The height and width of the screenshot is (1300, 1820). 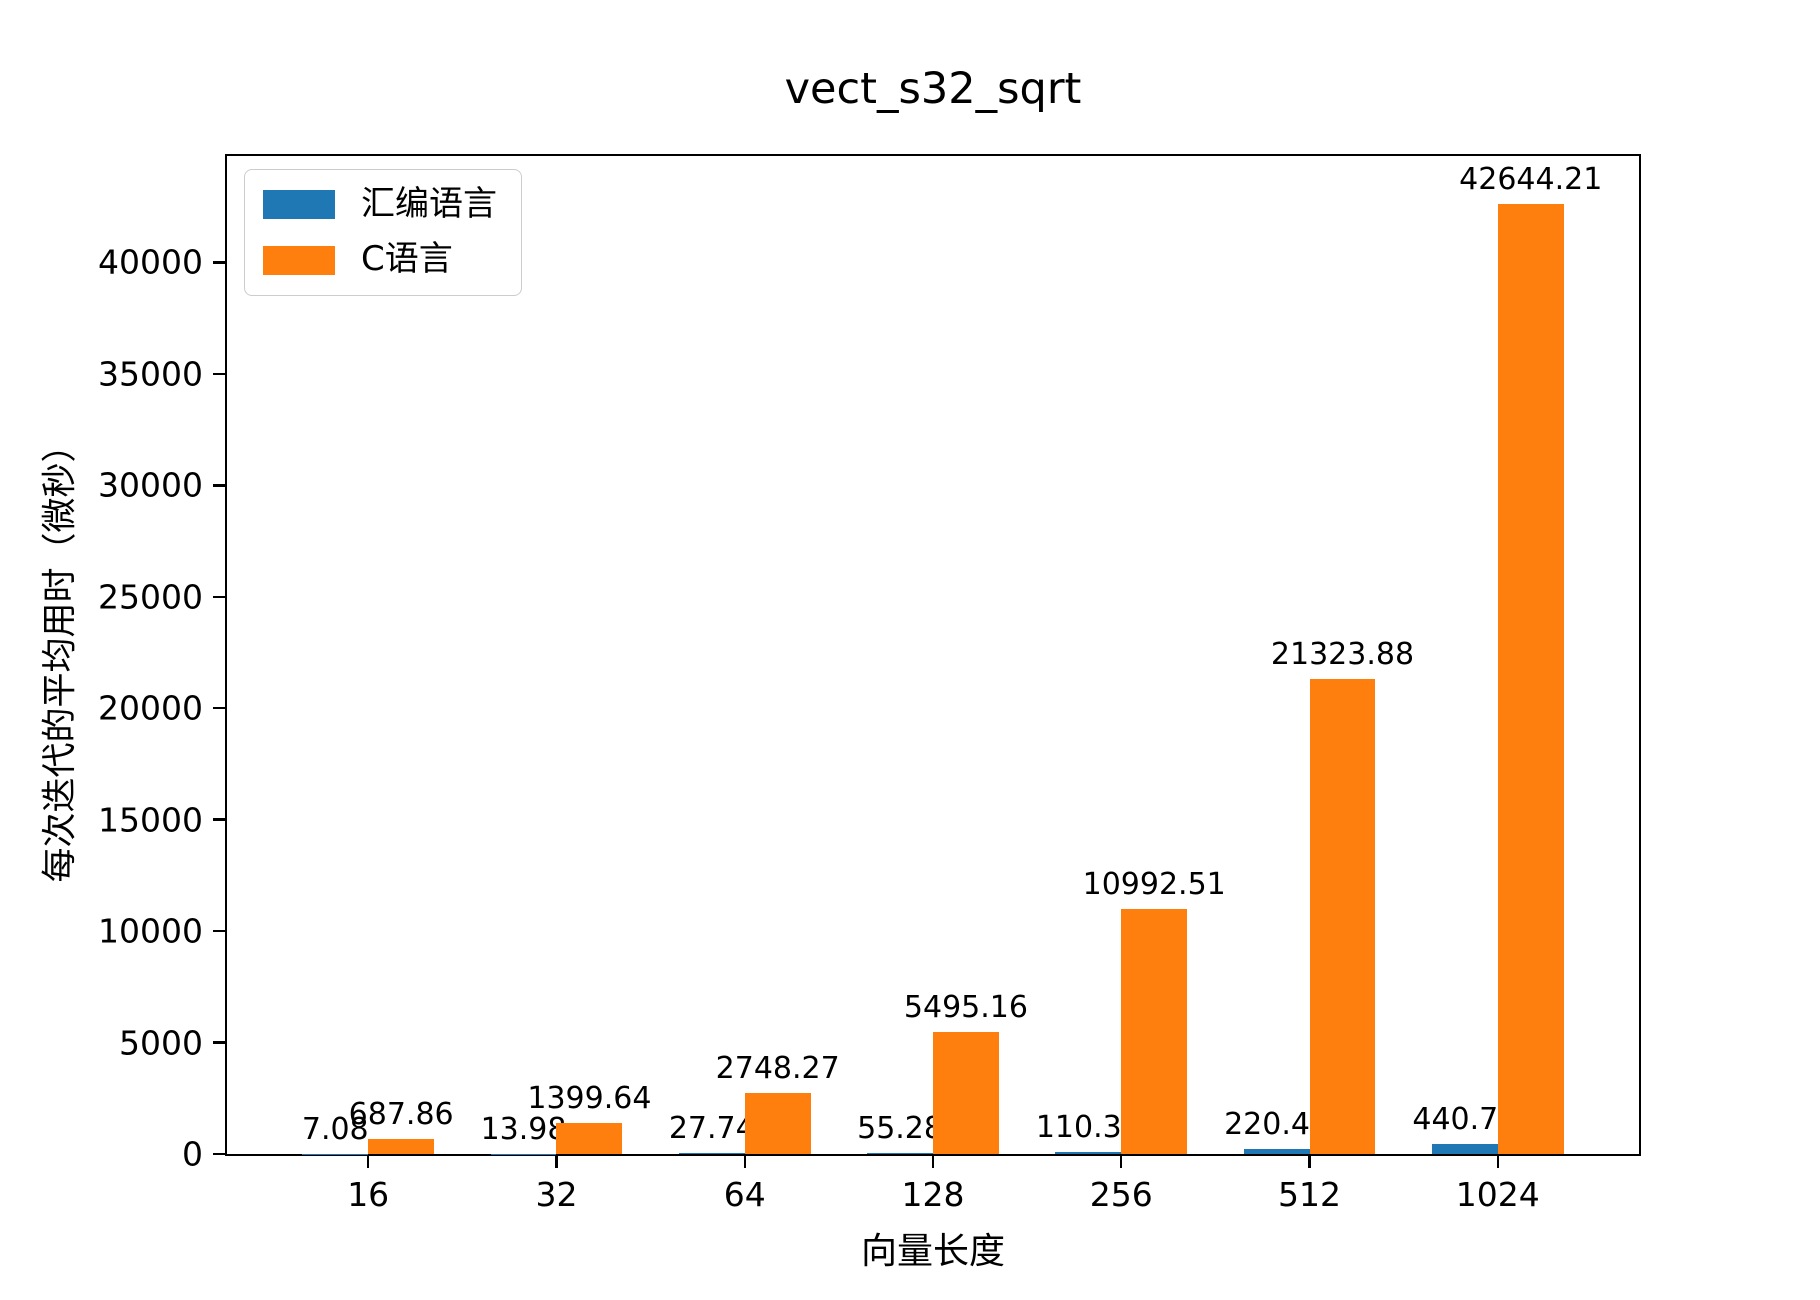 I want to click on x-tick-label: 512, so click(x=1310, y=1194).